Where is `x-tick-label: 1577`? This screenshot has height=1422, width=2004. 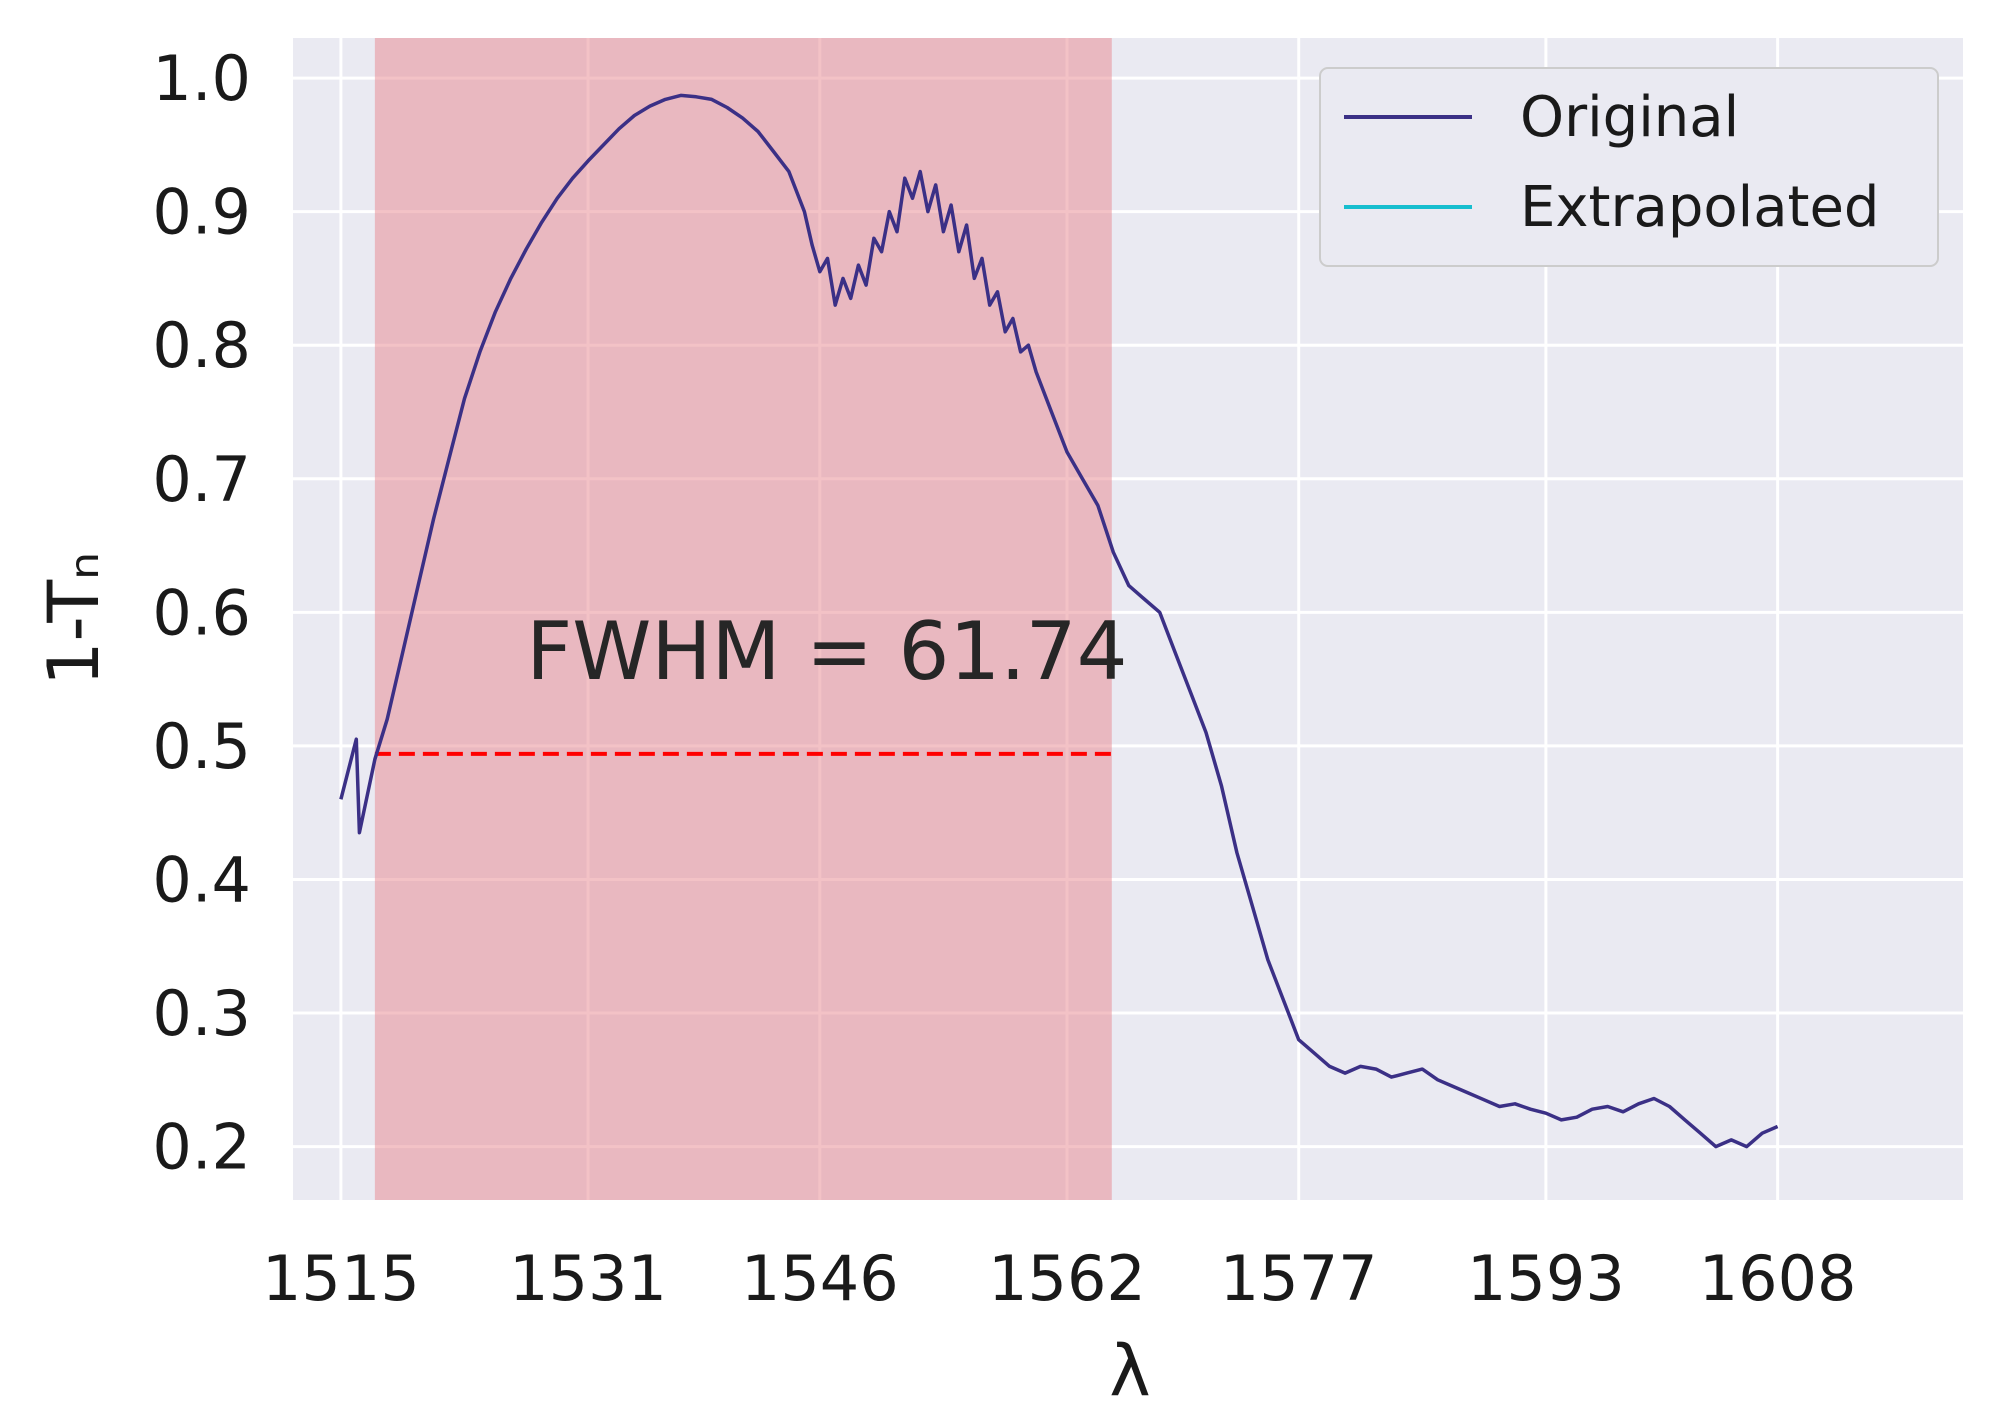
x-tick-label: 1577 is located at coordinates (1299, 1278).